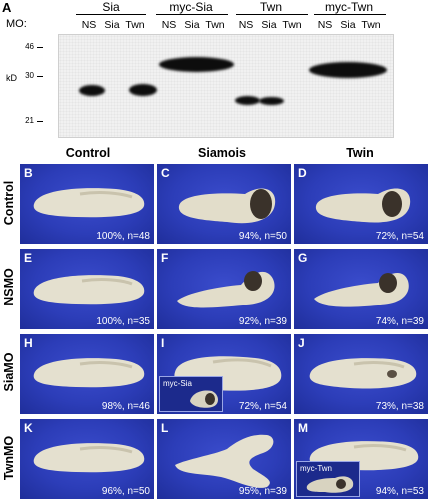  What do you see at coordinates (16, 24) in the screenshot?
I see `mo-label: MO:` at bounding box center [16, 24].